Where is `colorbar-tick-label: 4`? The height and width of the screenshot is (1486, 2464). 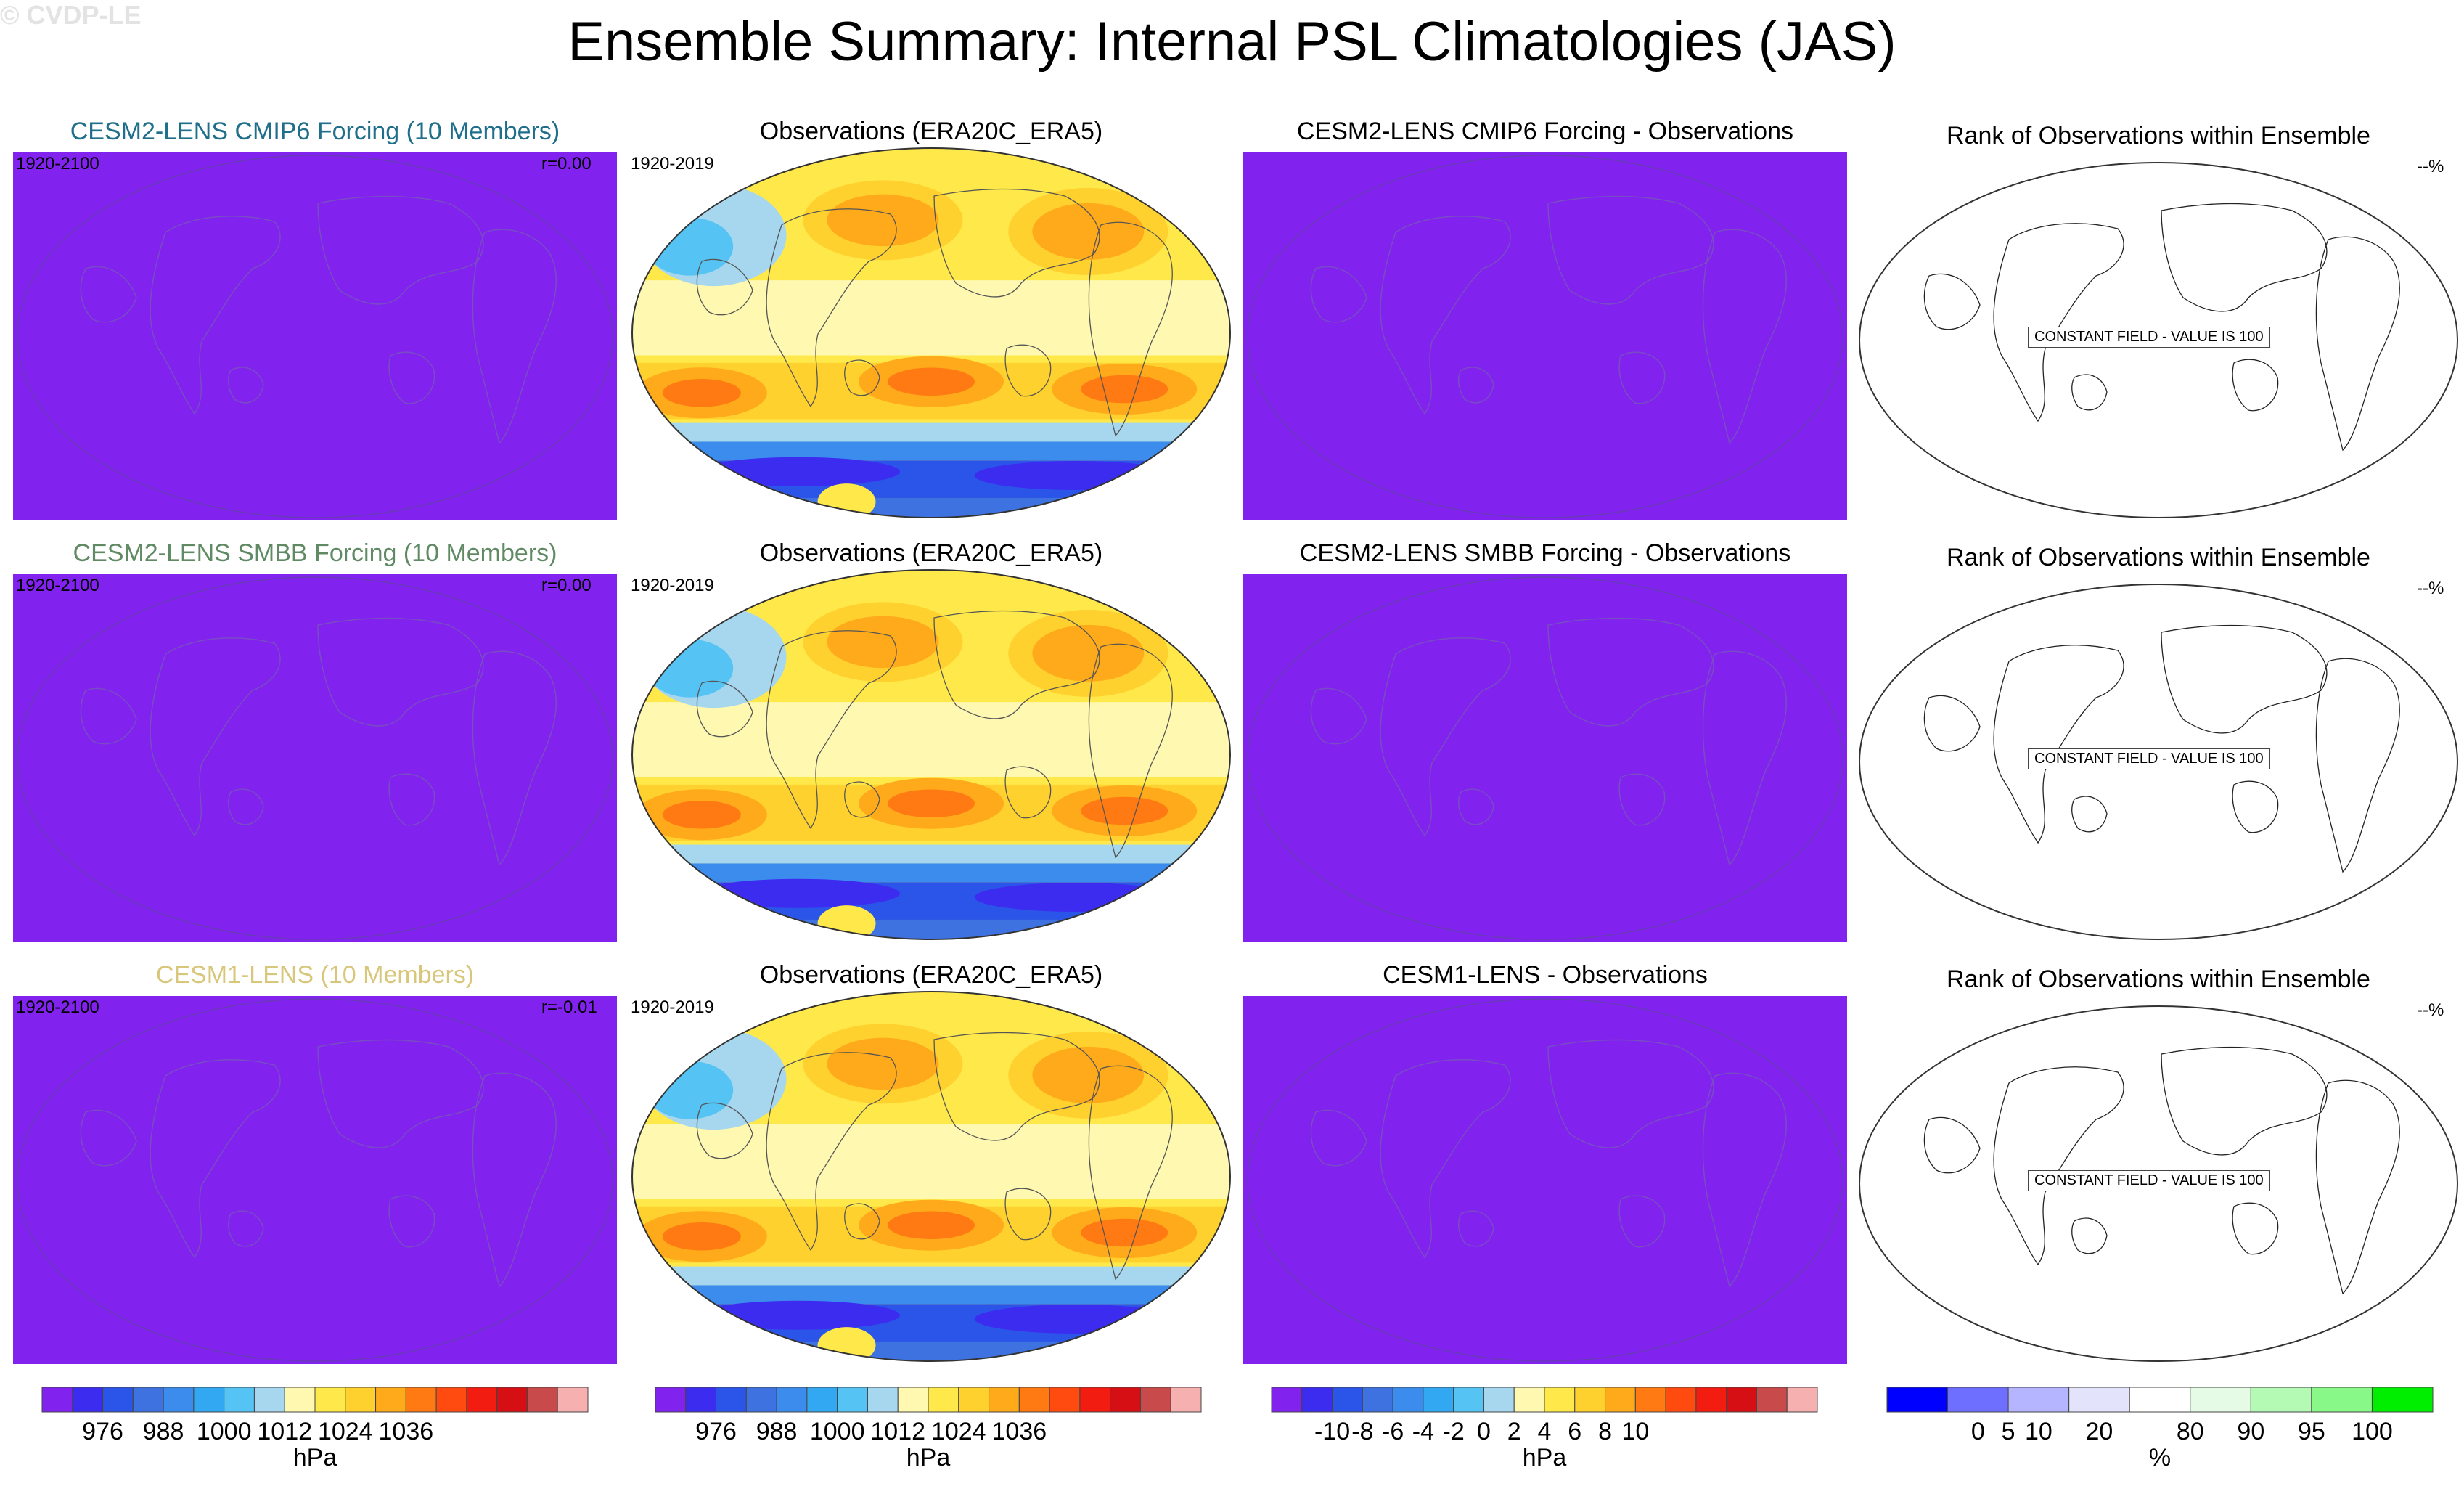 colorbar-tick-label: 4 is located at coordinates (1544, 1431).